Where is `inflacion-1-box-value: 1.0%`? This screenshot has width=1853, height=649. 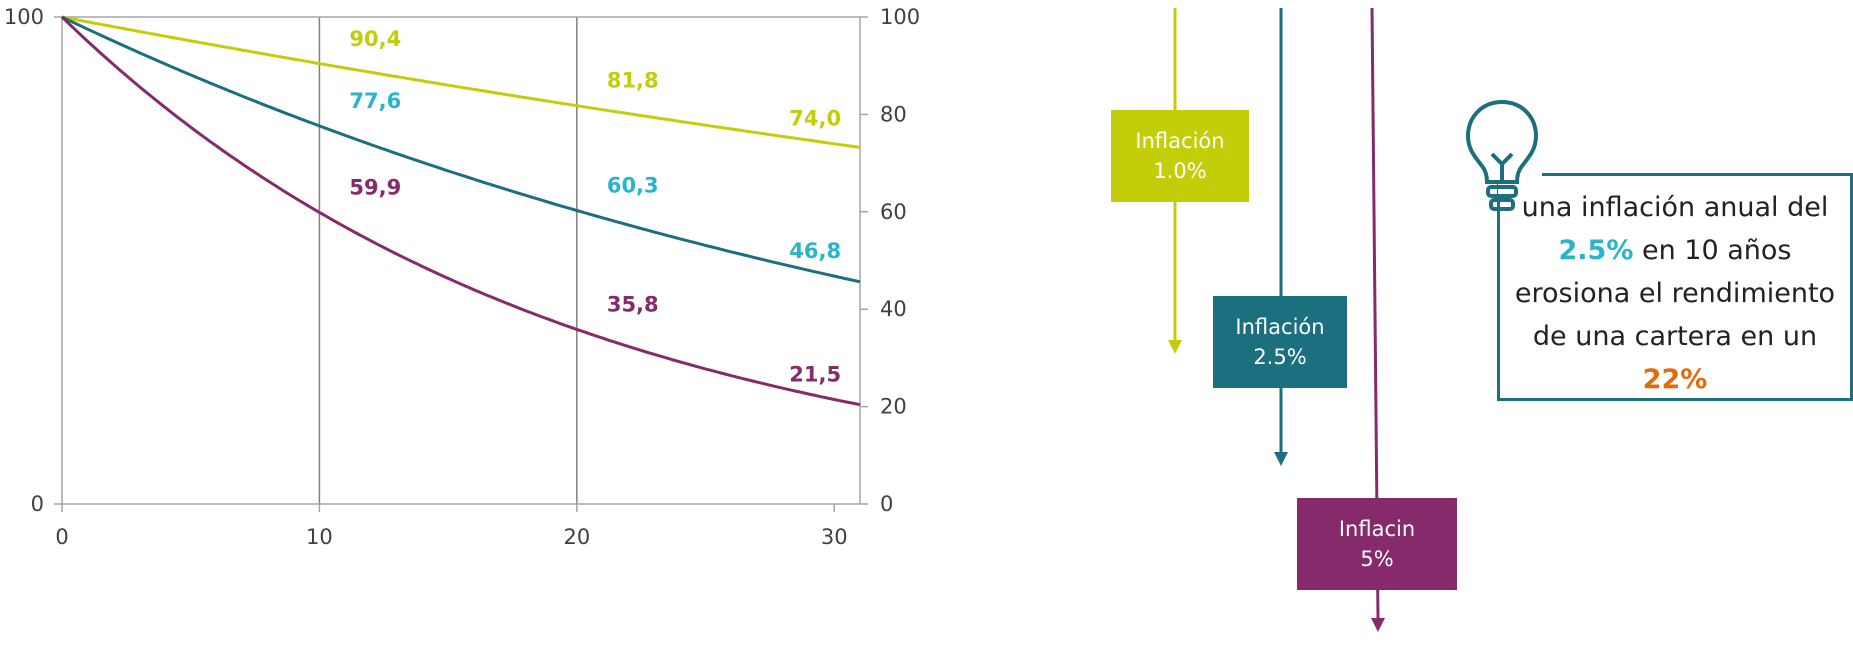 inflacion-1-box-value: 1.0% is located at coordinates (1180, 171).